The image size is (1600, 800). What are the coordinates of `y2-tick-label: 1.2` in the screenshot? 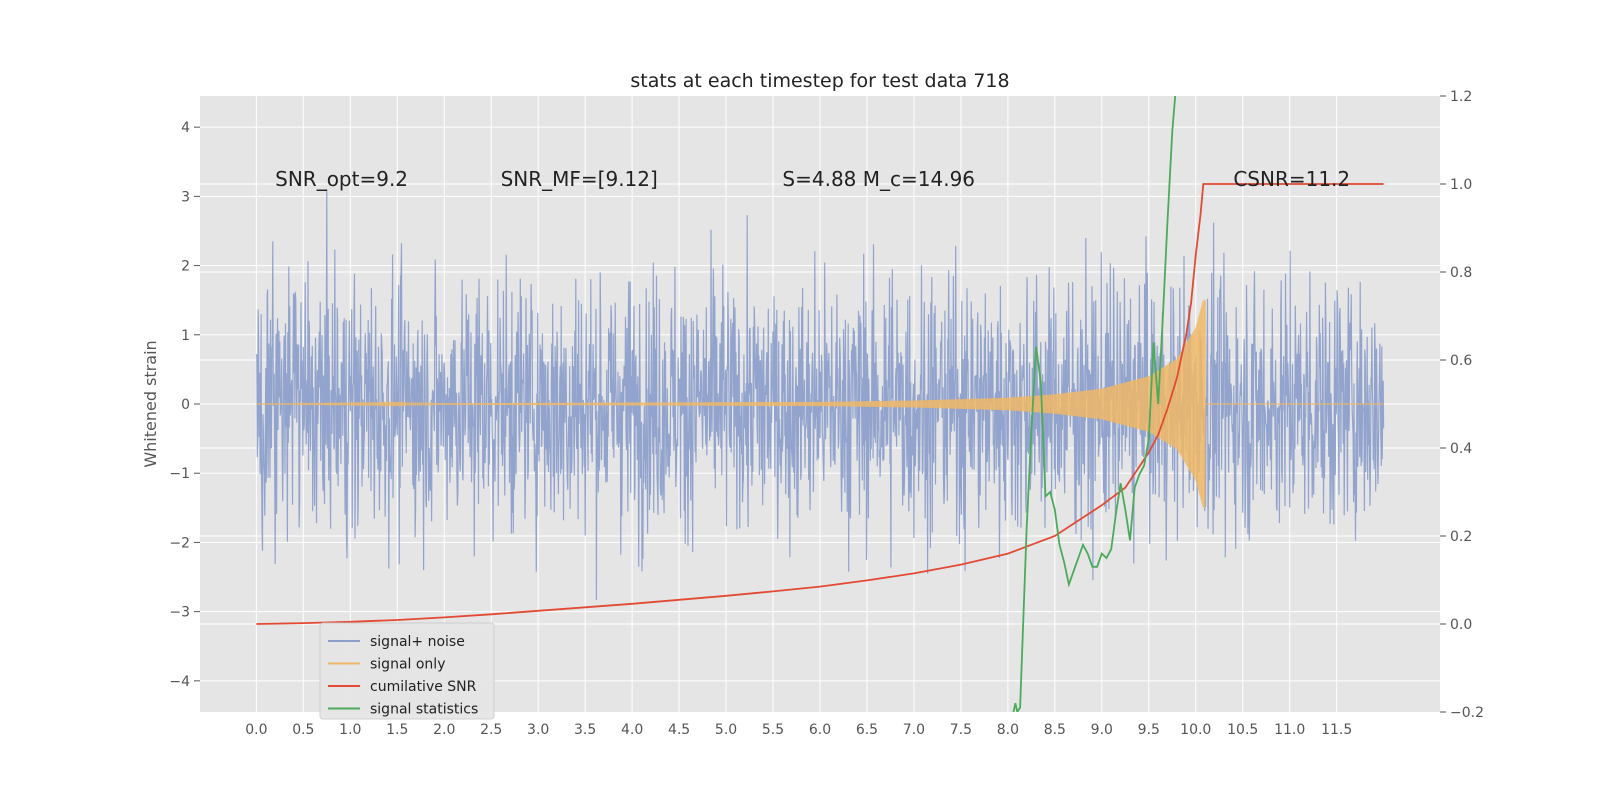 It's located at (1461, 97).